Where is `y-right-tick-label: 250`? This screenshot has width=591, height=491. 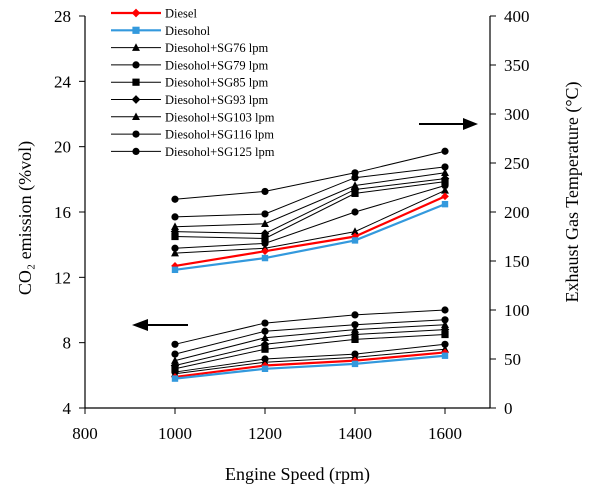 y-right-tick-label: 250 is located at coordinates (517, 163).